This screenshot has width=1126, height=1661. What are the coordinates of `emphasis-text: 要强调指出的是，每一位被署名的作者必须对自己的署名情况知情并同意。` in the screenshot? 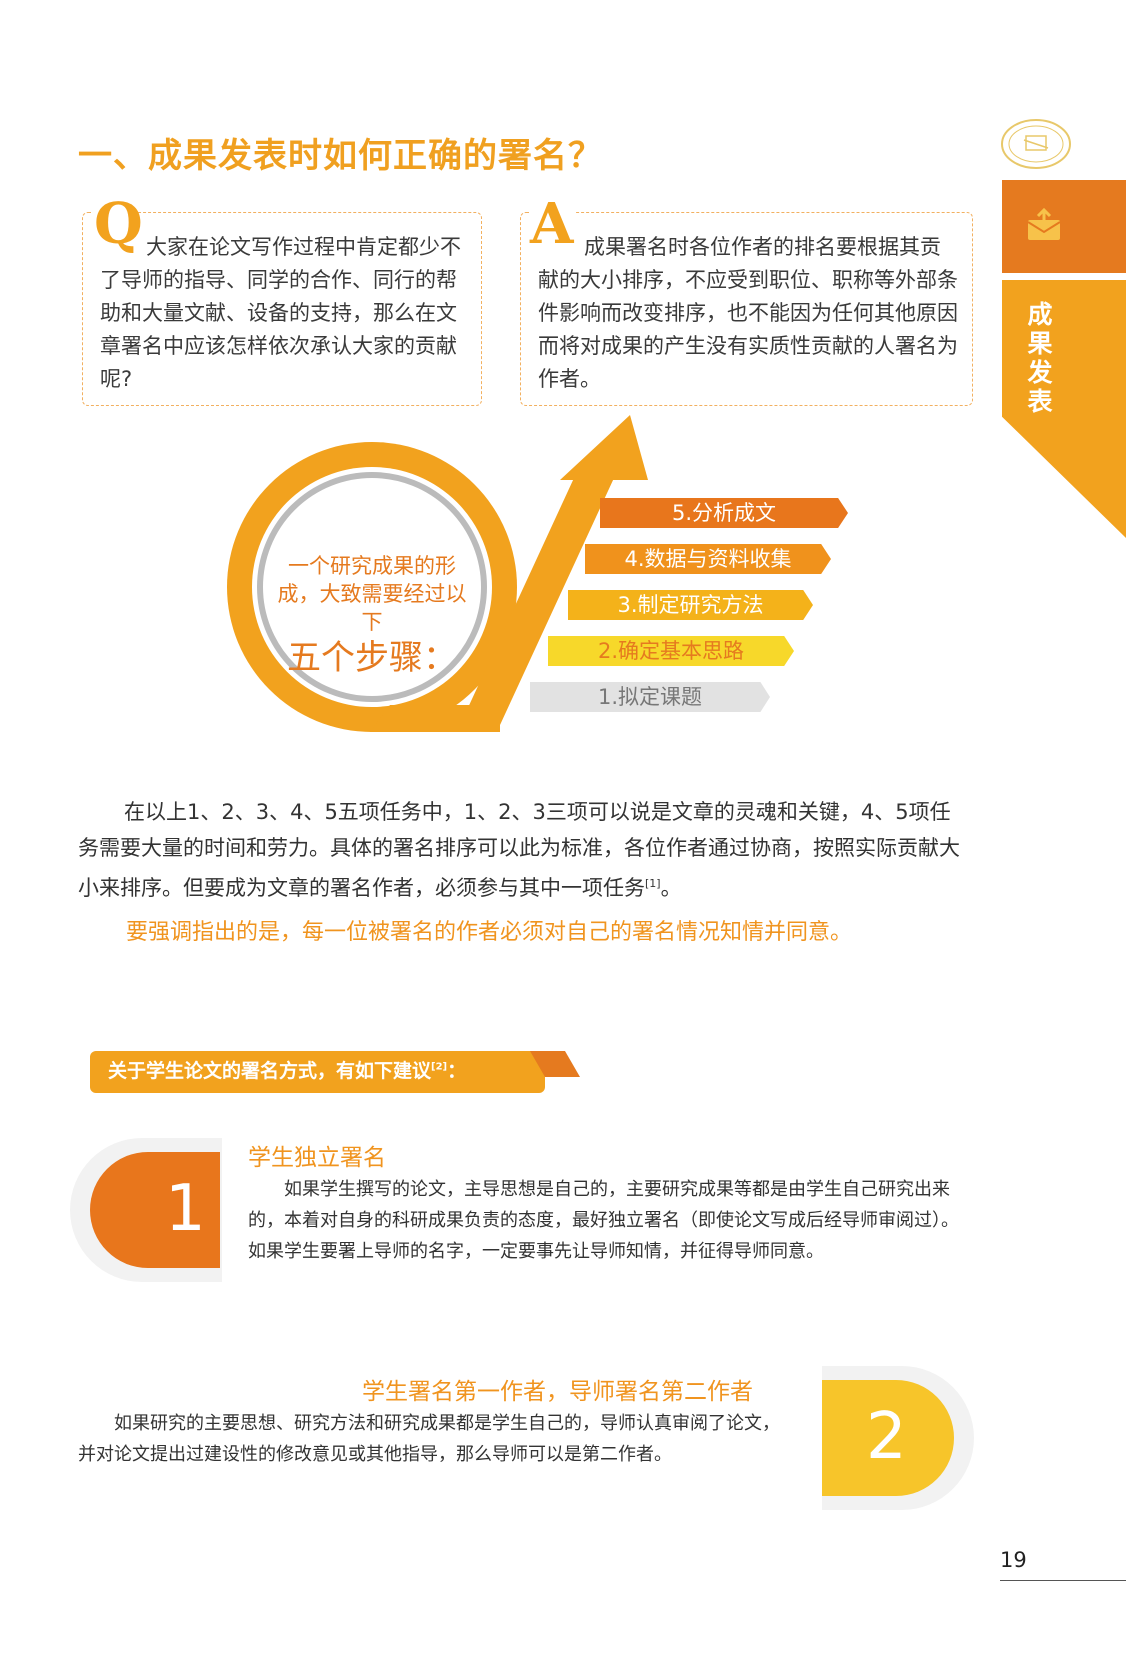 It's located at (489, 932).